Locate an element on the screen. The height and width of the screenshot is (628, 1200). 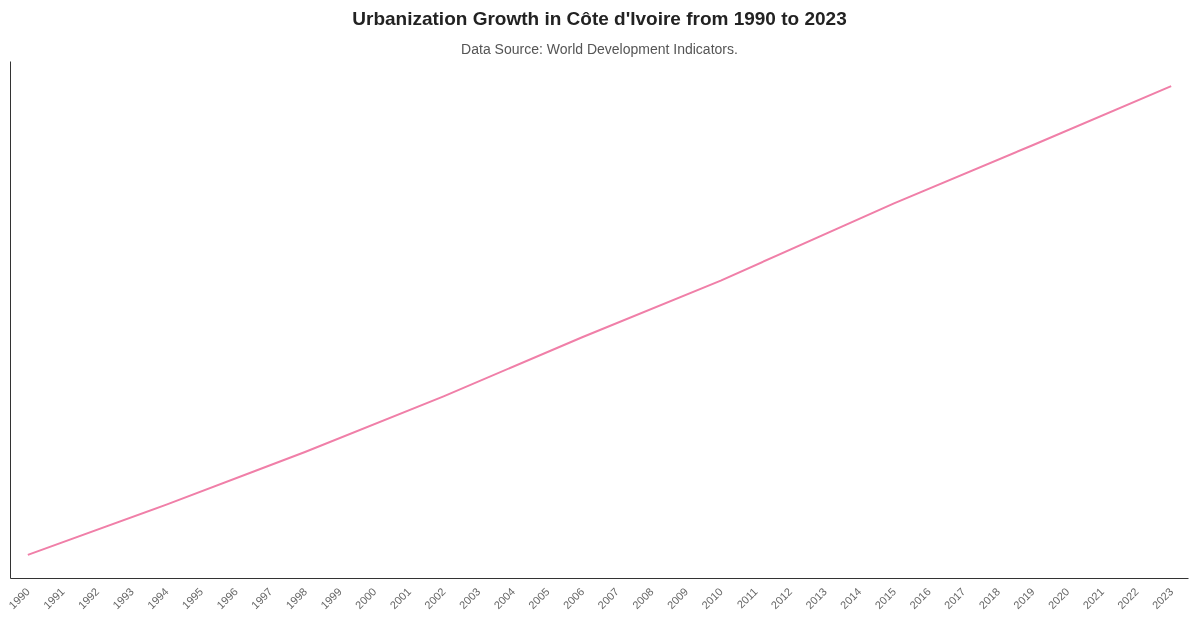
chart-subtitle: Data Source: World Development Indicators. is located at coordinates (599, 48).